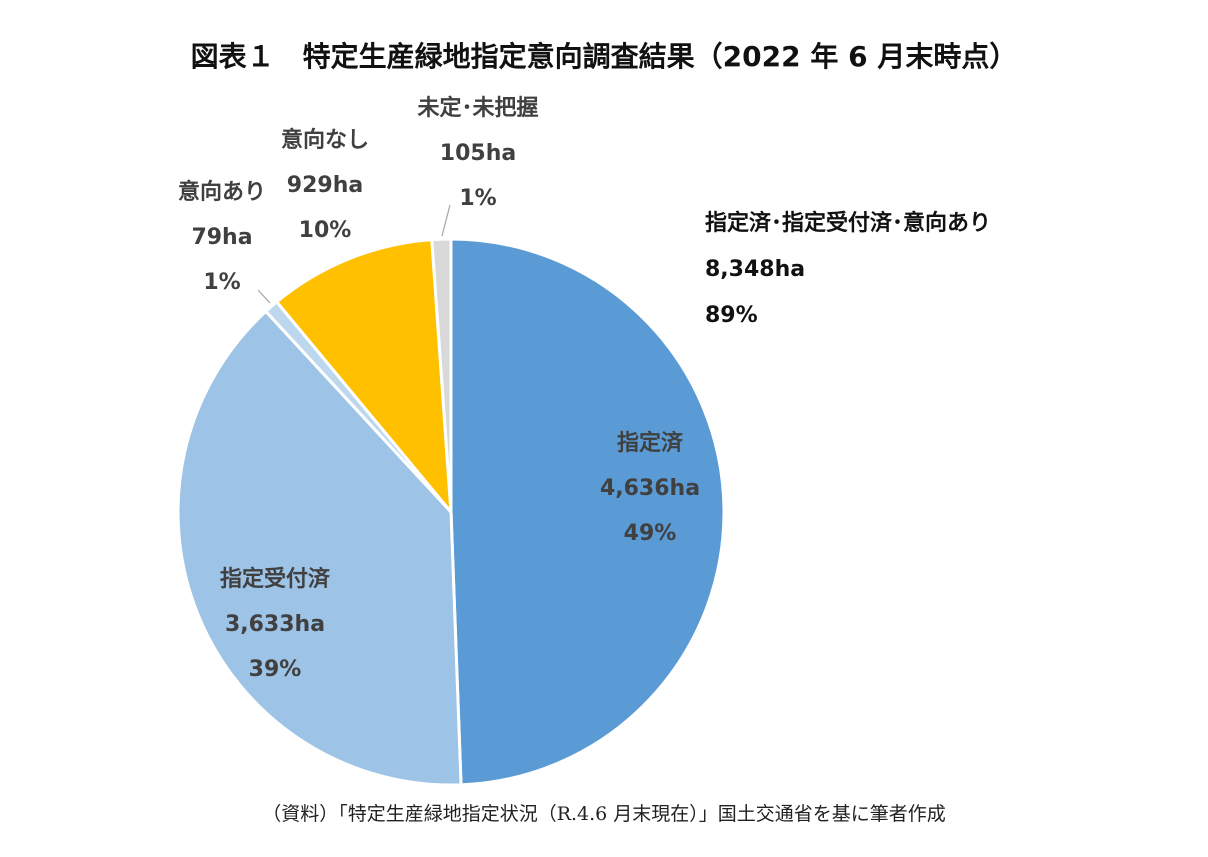 This screenshot has height=857, width=1208. Describe the element at coordinates (221, 282) in the screenshot. I see `slice-label-percent-3: 1%` at that location.